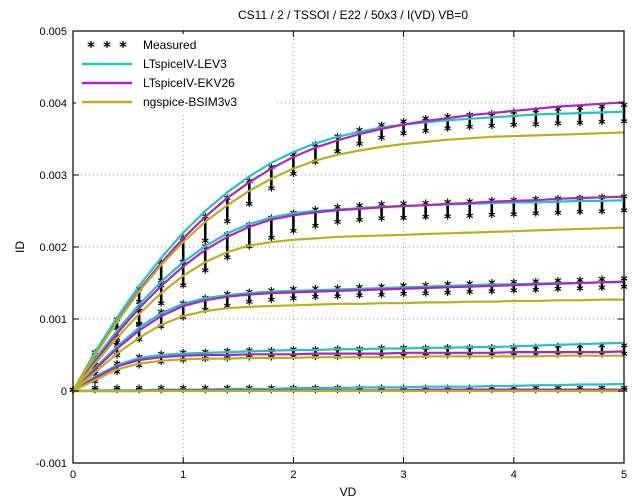 The height and width of the screenshot is (502, 636). What do you see at coordinates (53, 104) in the screenshot?
I see `y-tick-label: 0.004` at bounding box center [53, 104].